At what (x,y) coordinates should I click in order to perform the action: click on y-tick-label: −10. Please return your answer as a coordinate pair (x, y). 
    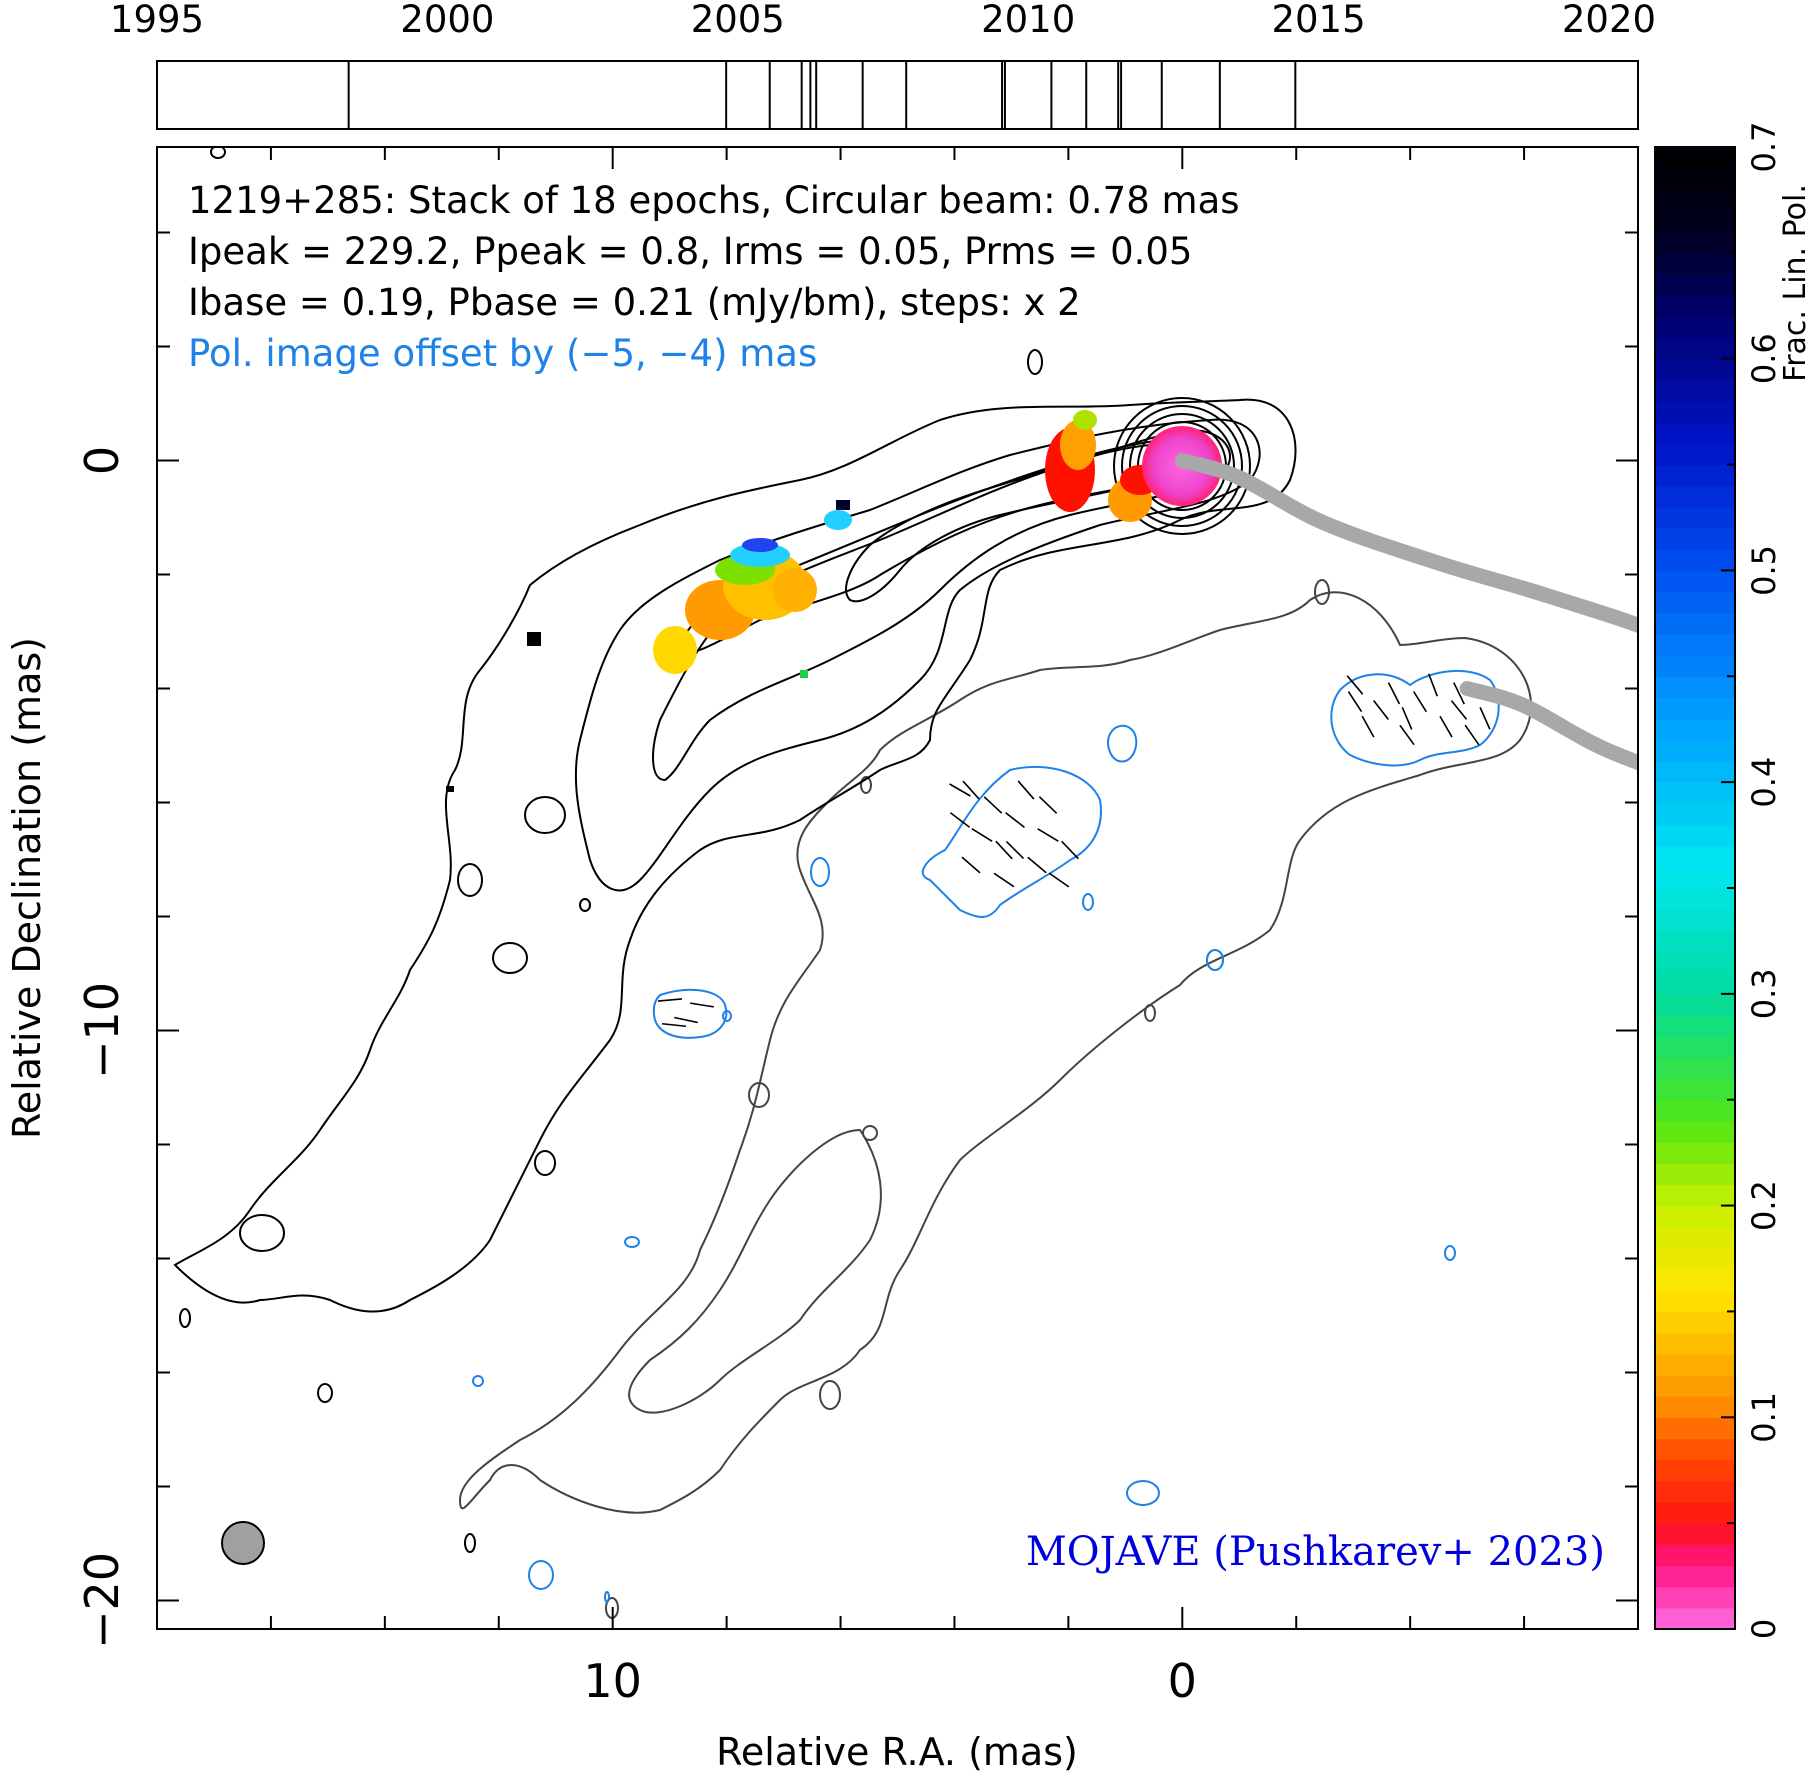
    Looking at the image, I should click on (102, 1030).